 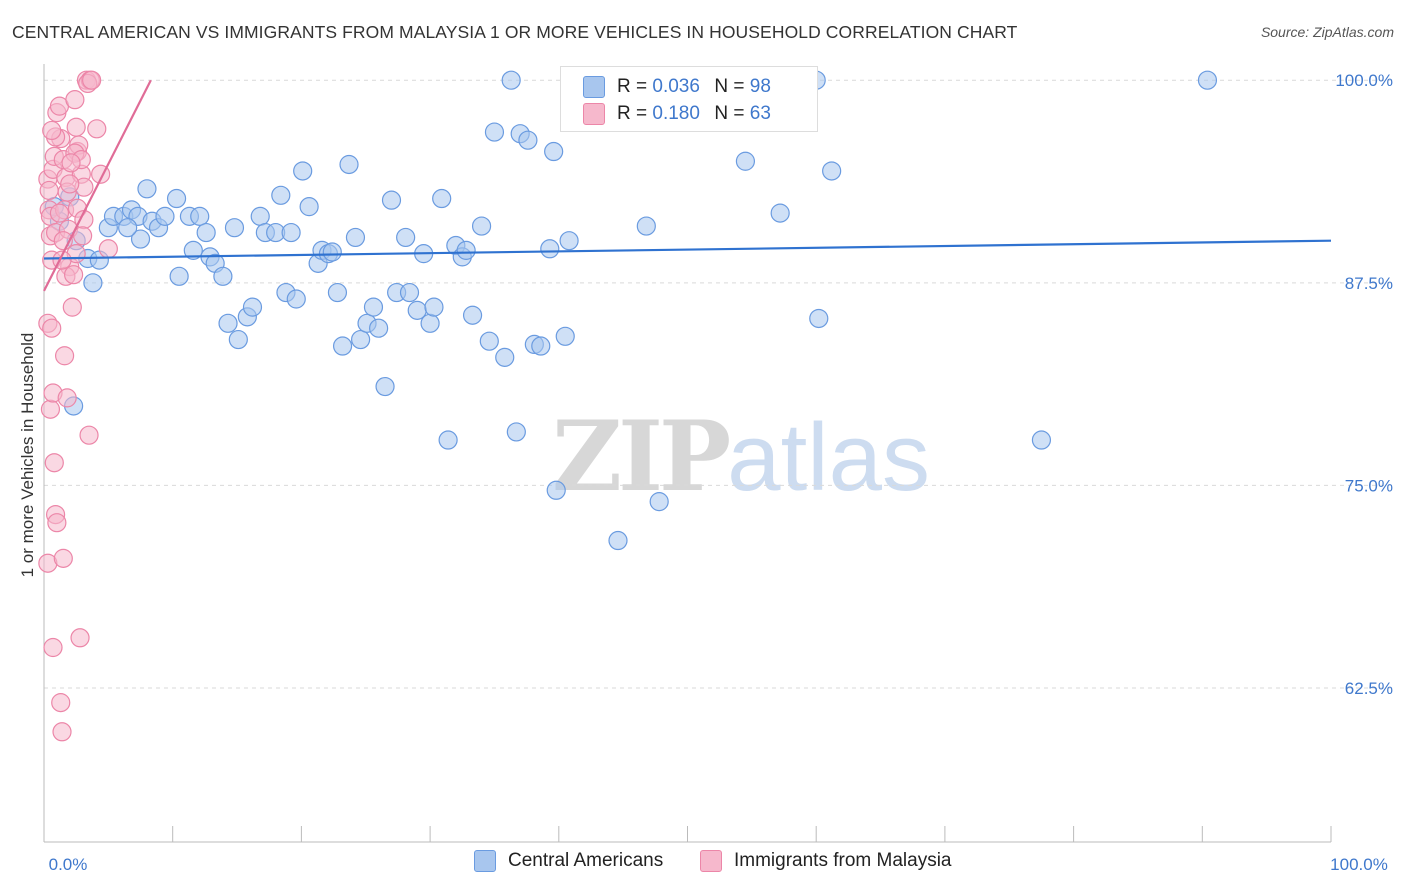 I want to click on y-axis-label: 1 or more Vehicles in Household, so click(x=27, y=455).